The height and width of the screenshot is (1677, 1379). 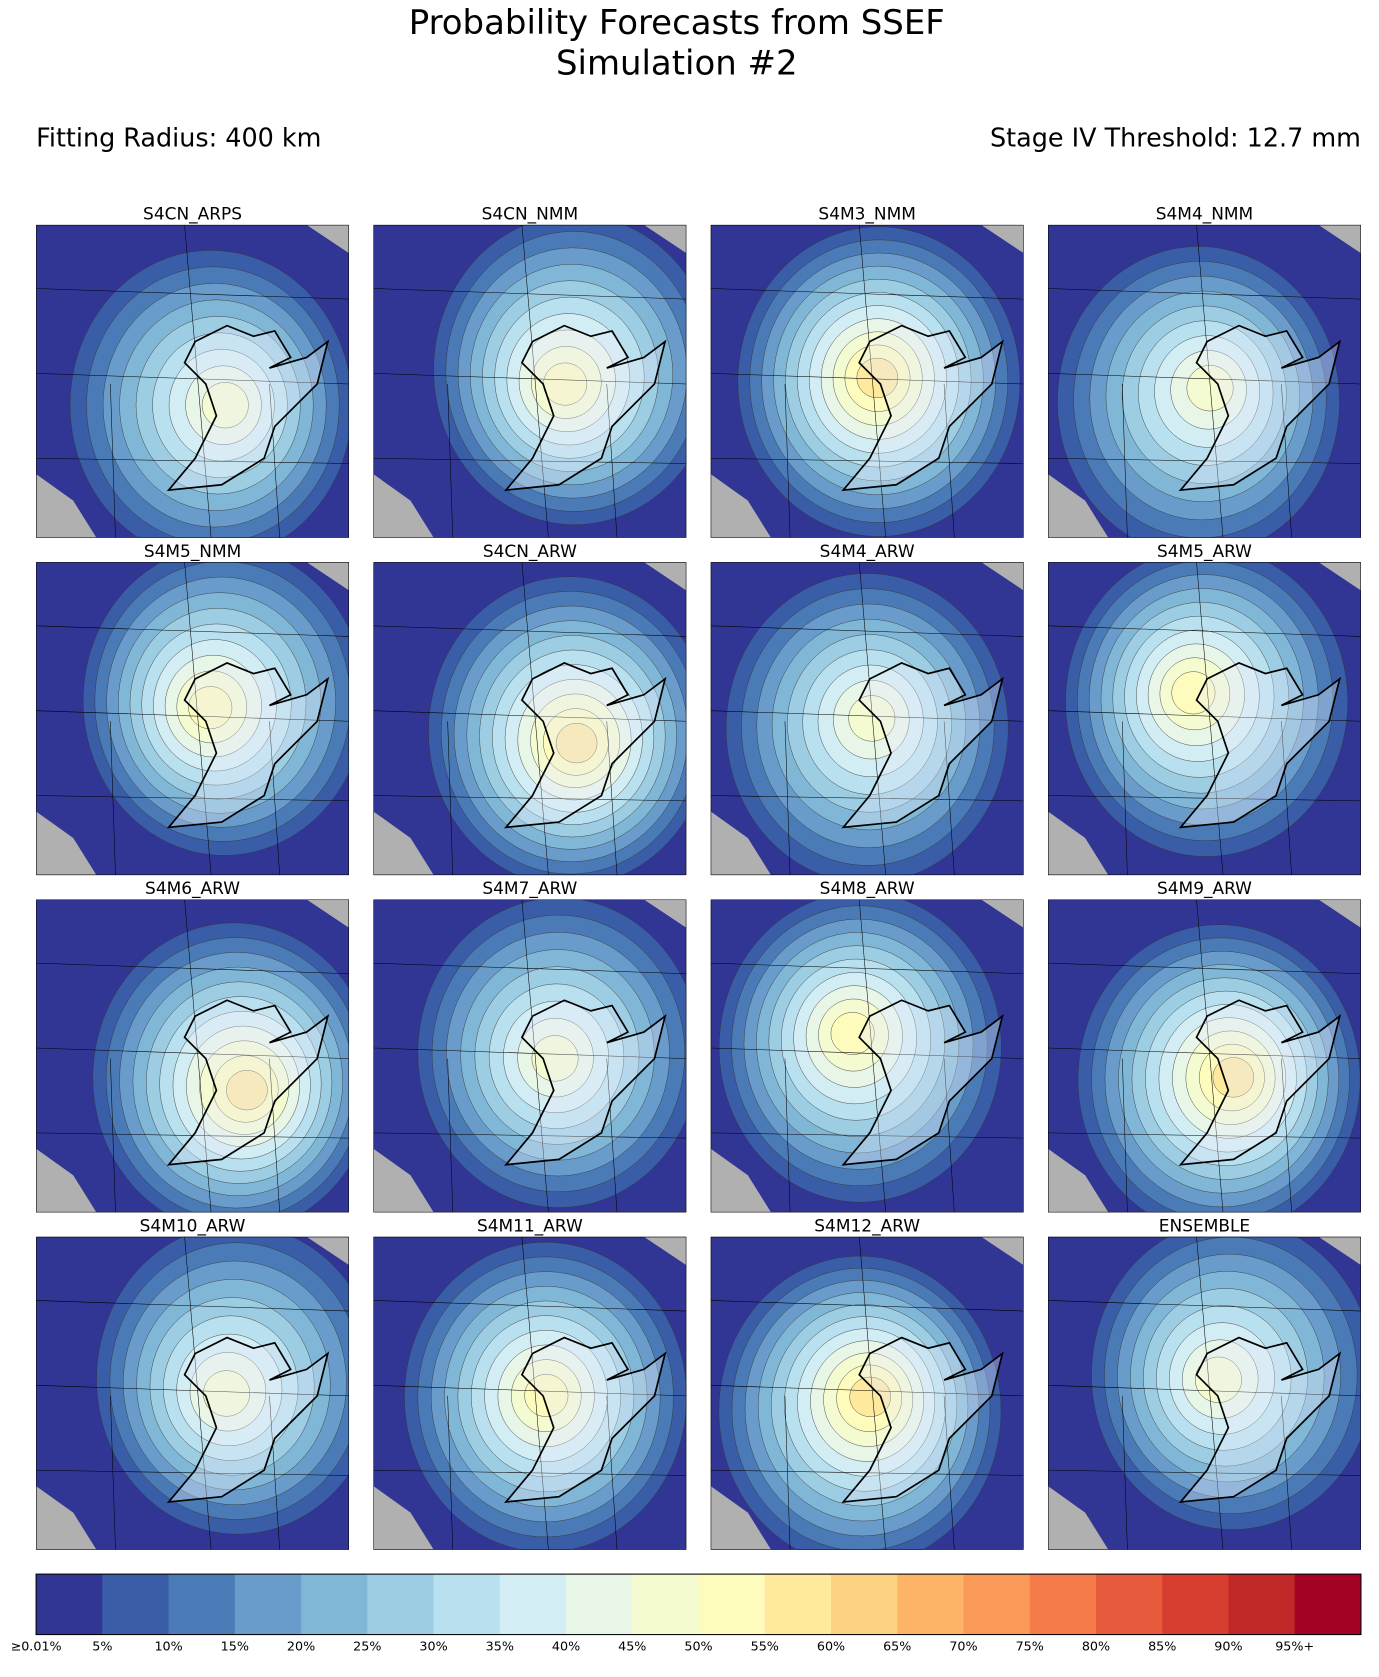 I want to click on panel-title: S4M4_ARW, so click(x=867, y=552).